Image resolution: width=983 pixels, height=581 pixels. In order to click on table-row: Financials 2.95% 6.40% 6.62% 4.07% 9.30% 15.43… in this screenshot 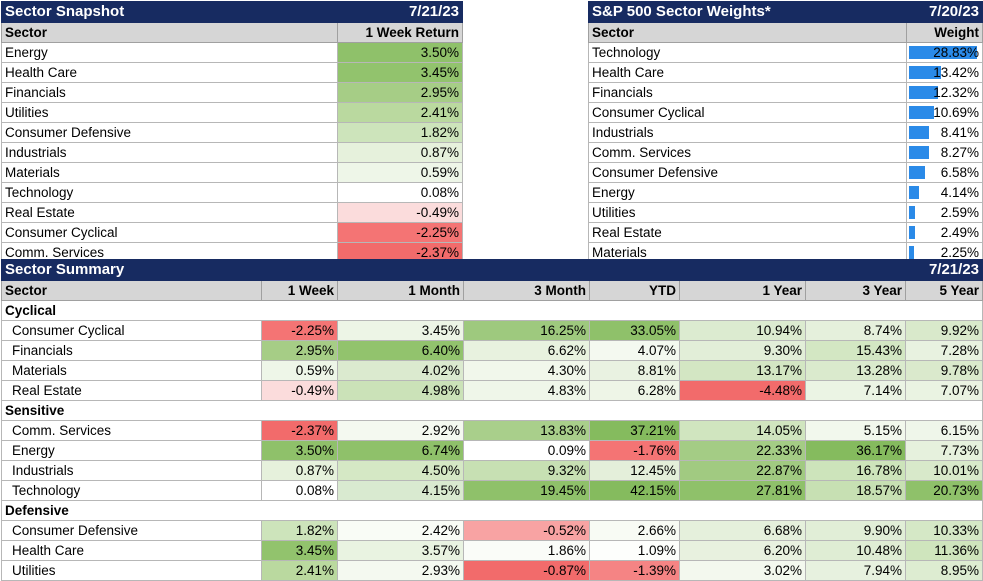, I will do `click(492, 350)`.